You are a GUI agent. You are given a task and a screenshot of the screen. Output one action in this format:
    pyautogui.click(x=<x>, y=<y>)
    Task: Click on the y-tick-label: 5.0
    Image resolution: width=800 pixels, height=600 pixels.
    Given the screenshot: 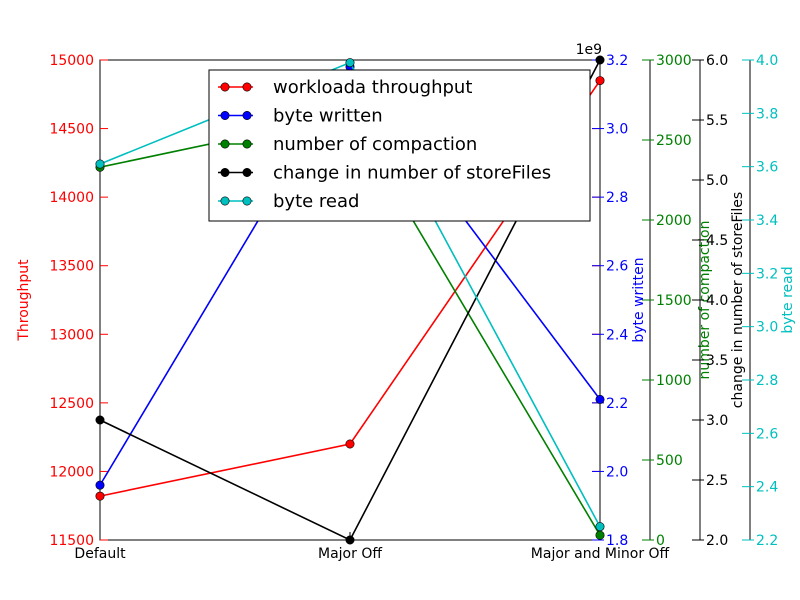 What is the action you would take?
    pyautogui.click(x=717, y=181)
    